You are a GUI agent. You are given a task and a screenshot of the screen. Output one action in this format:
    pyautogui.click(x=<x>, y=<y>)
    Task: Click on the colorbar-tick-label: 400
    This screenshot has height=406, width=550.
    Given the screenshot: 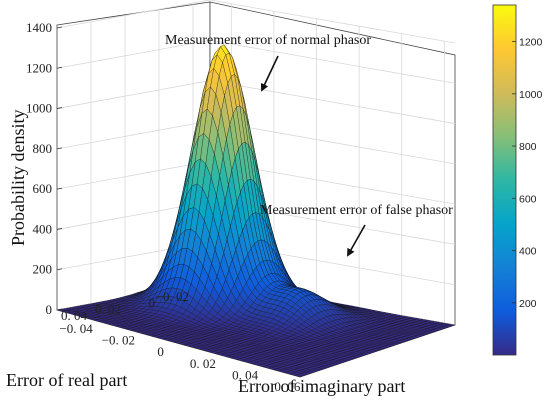 What is the action you would take?
    pyautogui.click(x=528, y=252)
    